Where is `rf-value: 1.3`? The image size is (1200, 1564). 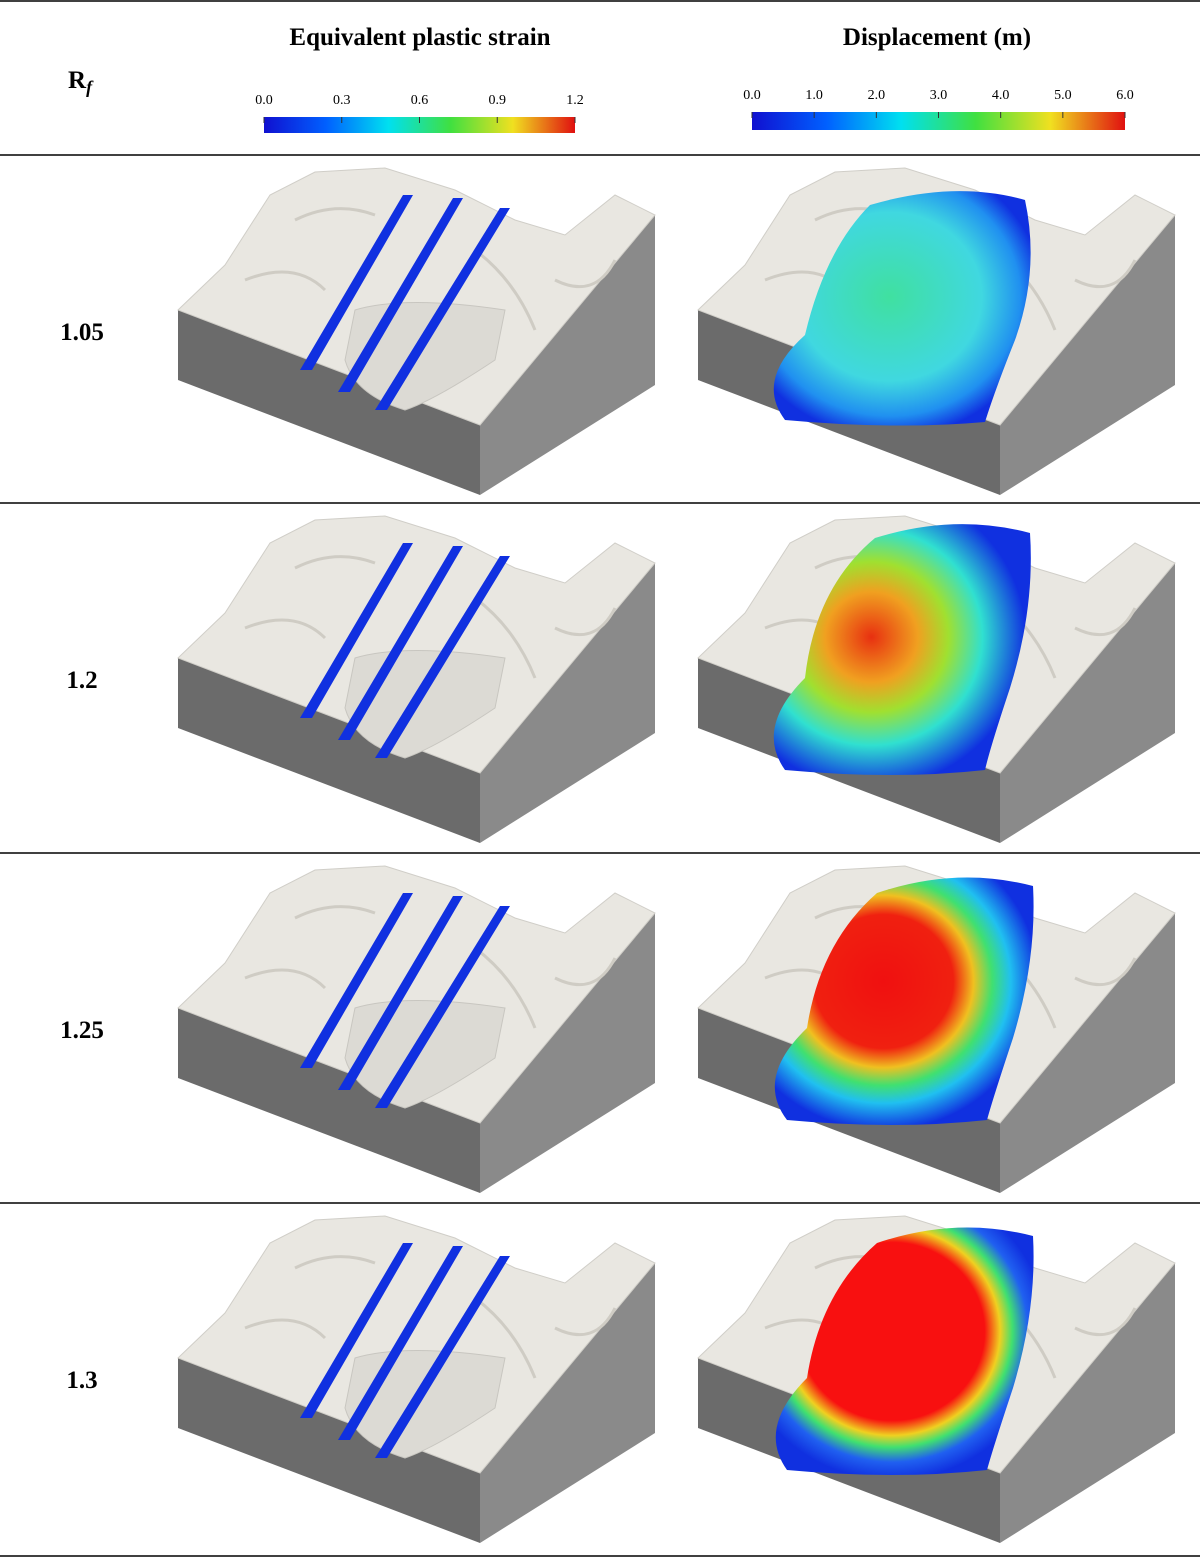 rf-value: 1.3 is located at coordinates (81, 1380).